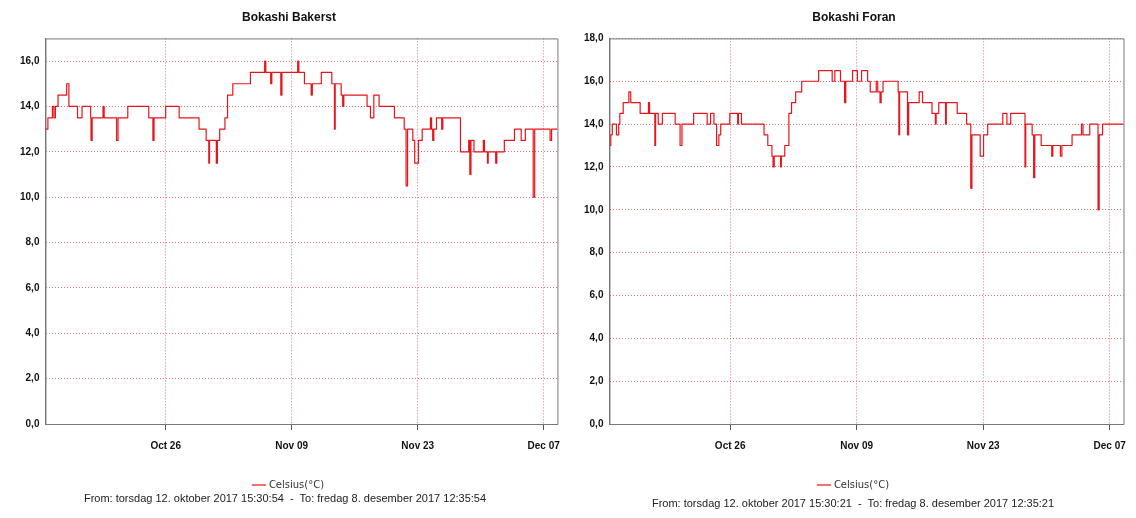 The height and width of the screenshot is (518, 1136). What do you see at coordinates (854, 16) in the screenshot?
I see `chart-title: Bokashi Foran` at bounding box center [854, 16].